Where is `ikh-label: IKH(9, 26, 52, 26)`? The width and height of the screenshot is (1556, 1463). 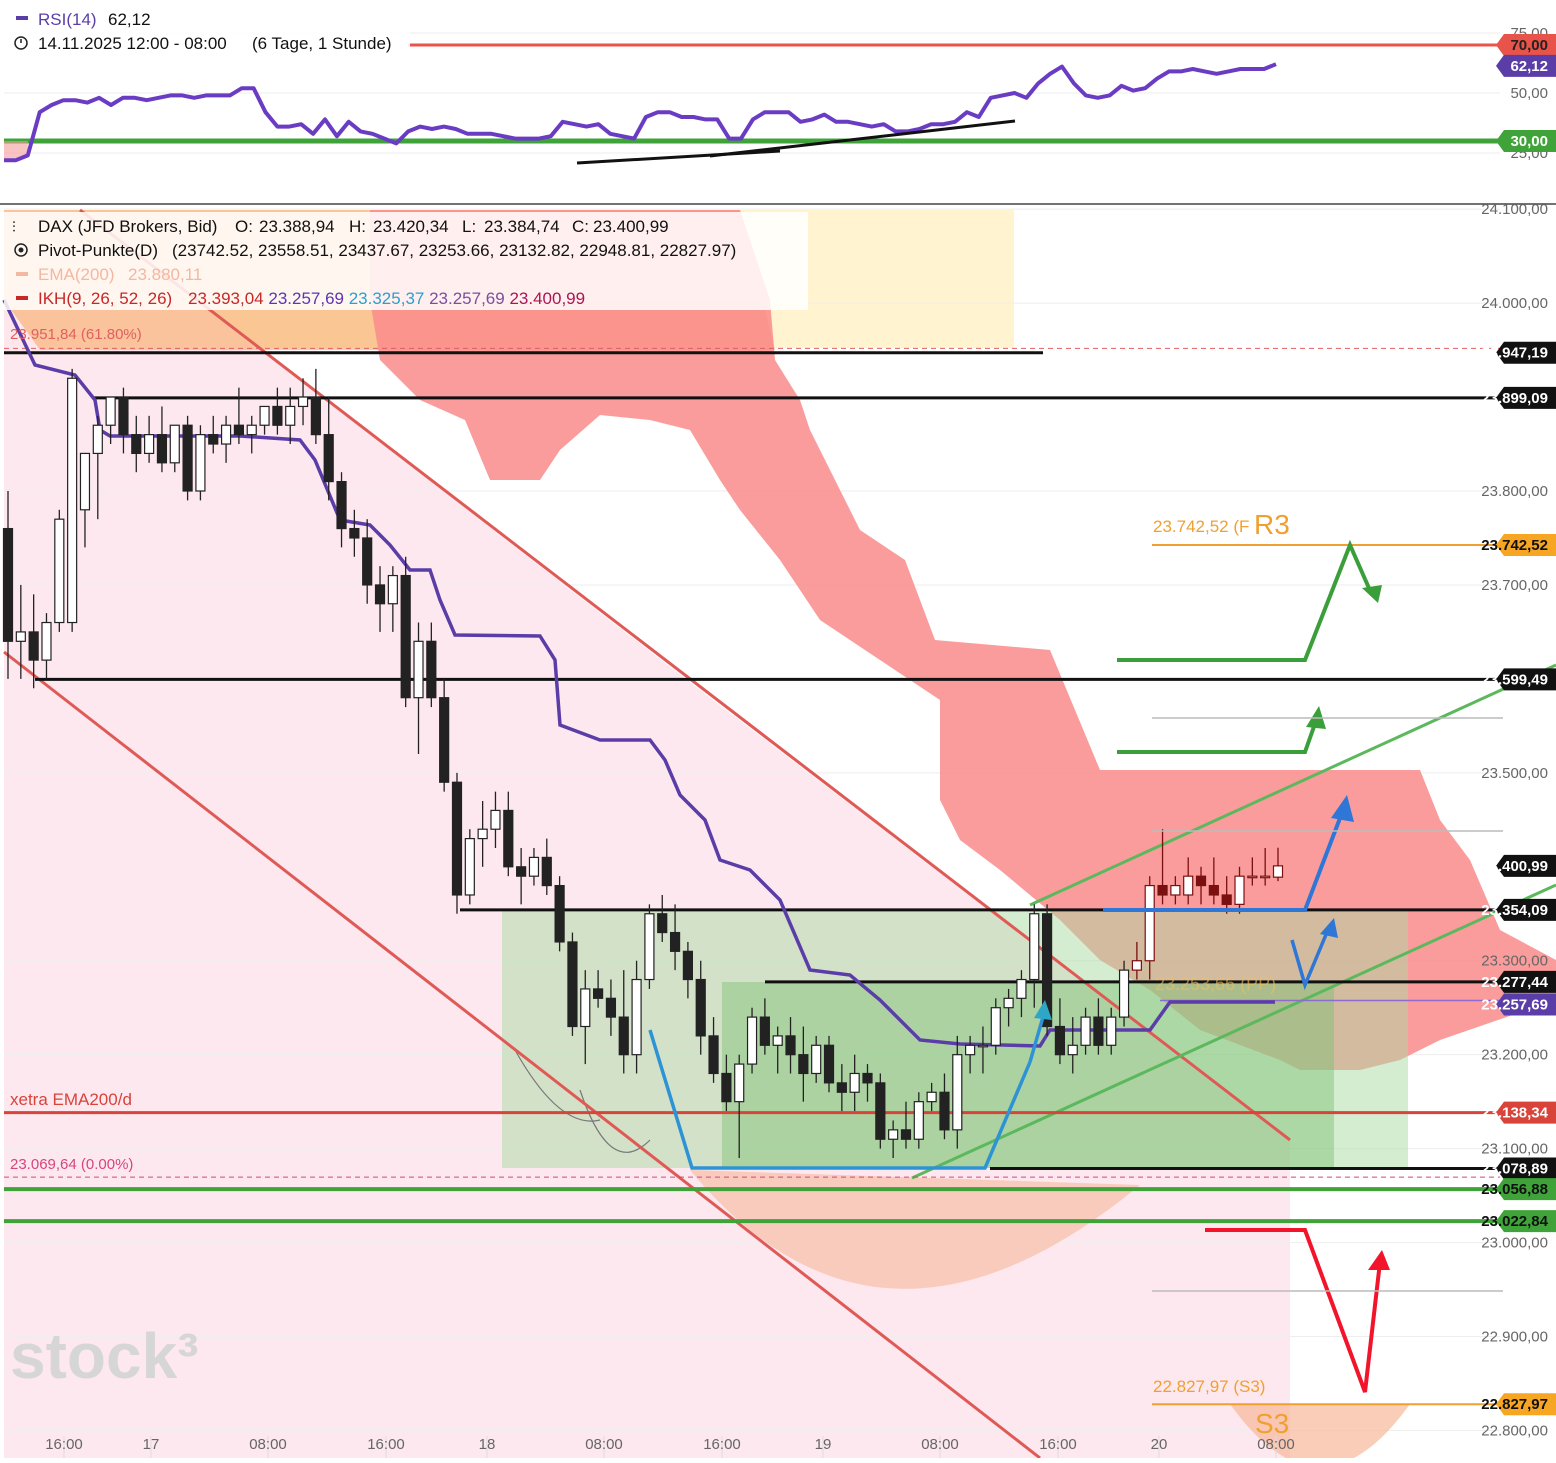 ikh-label: IKH(9, 26, 52, 26) is located at coordinates (105, 298).